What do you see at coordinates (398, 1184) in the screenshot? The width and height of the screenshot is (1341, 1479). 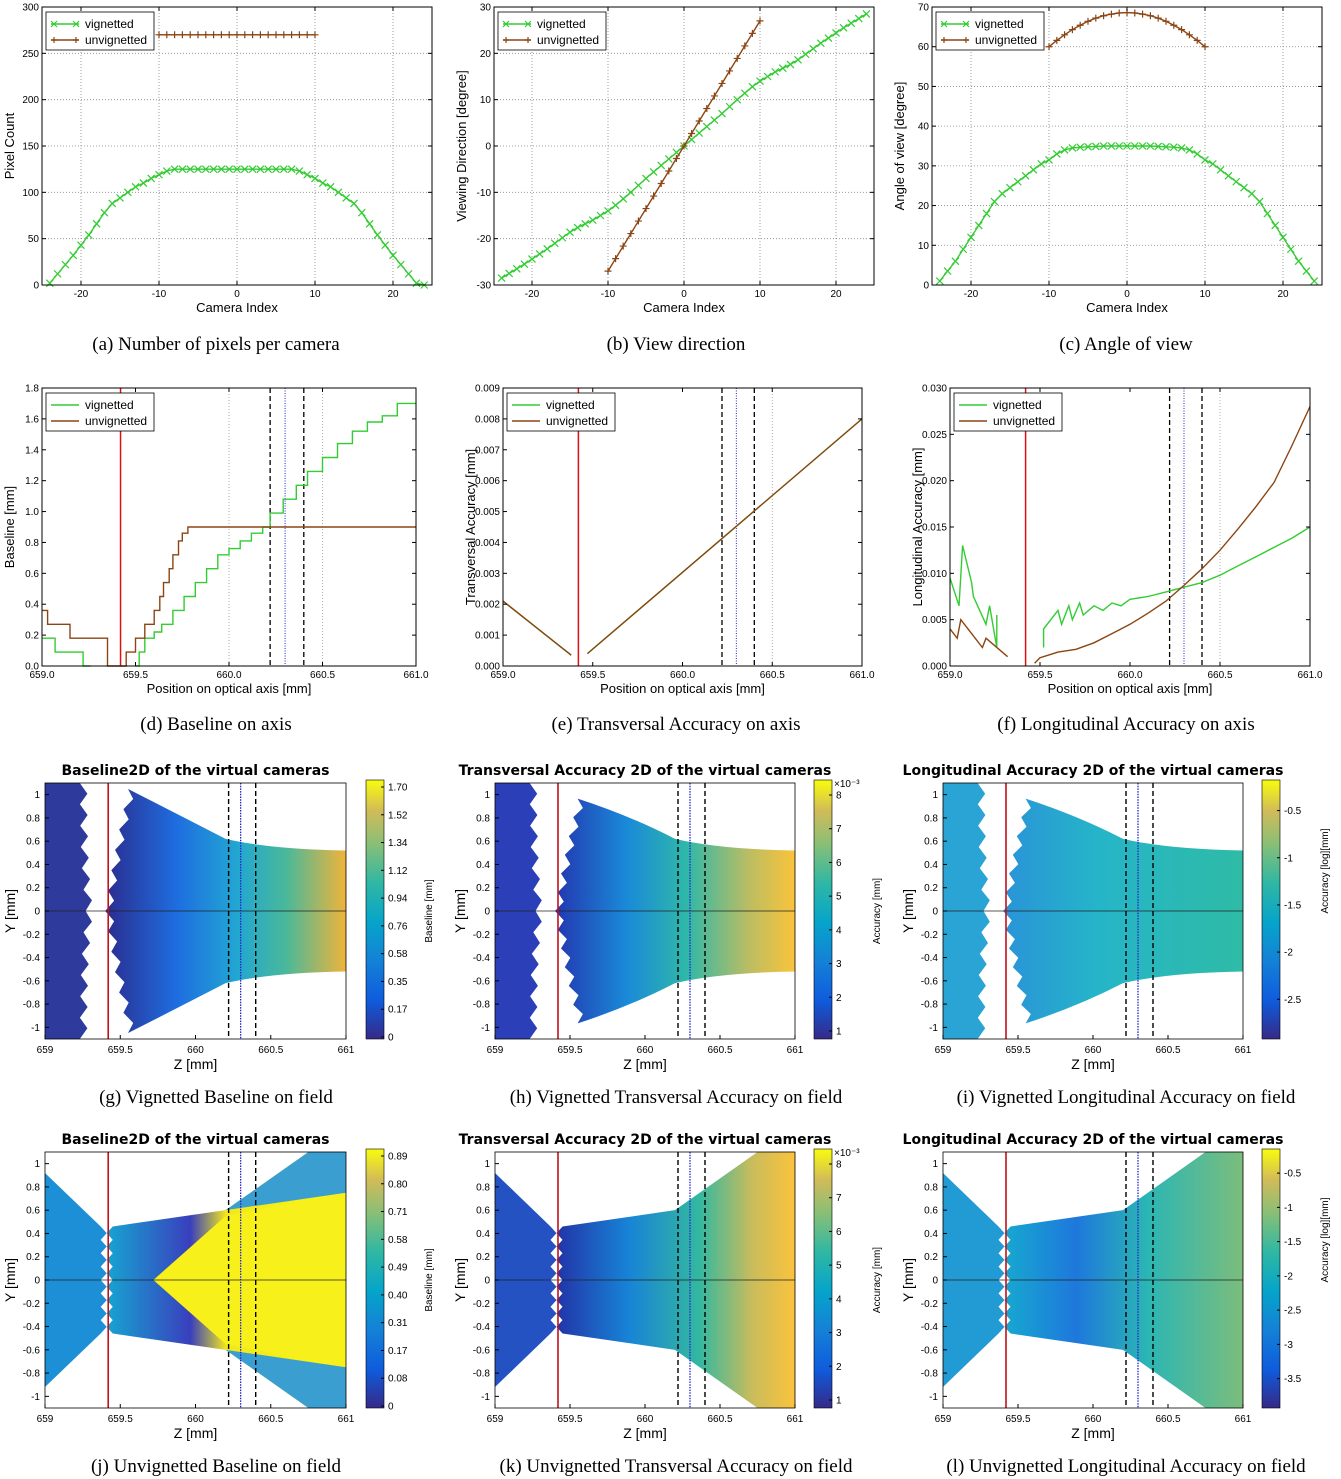 I see `colorbar-tick-label: 0.80` at bounding box center [398, 1184].